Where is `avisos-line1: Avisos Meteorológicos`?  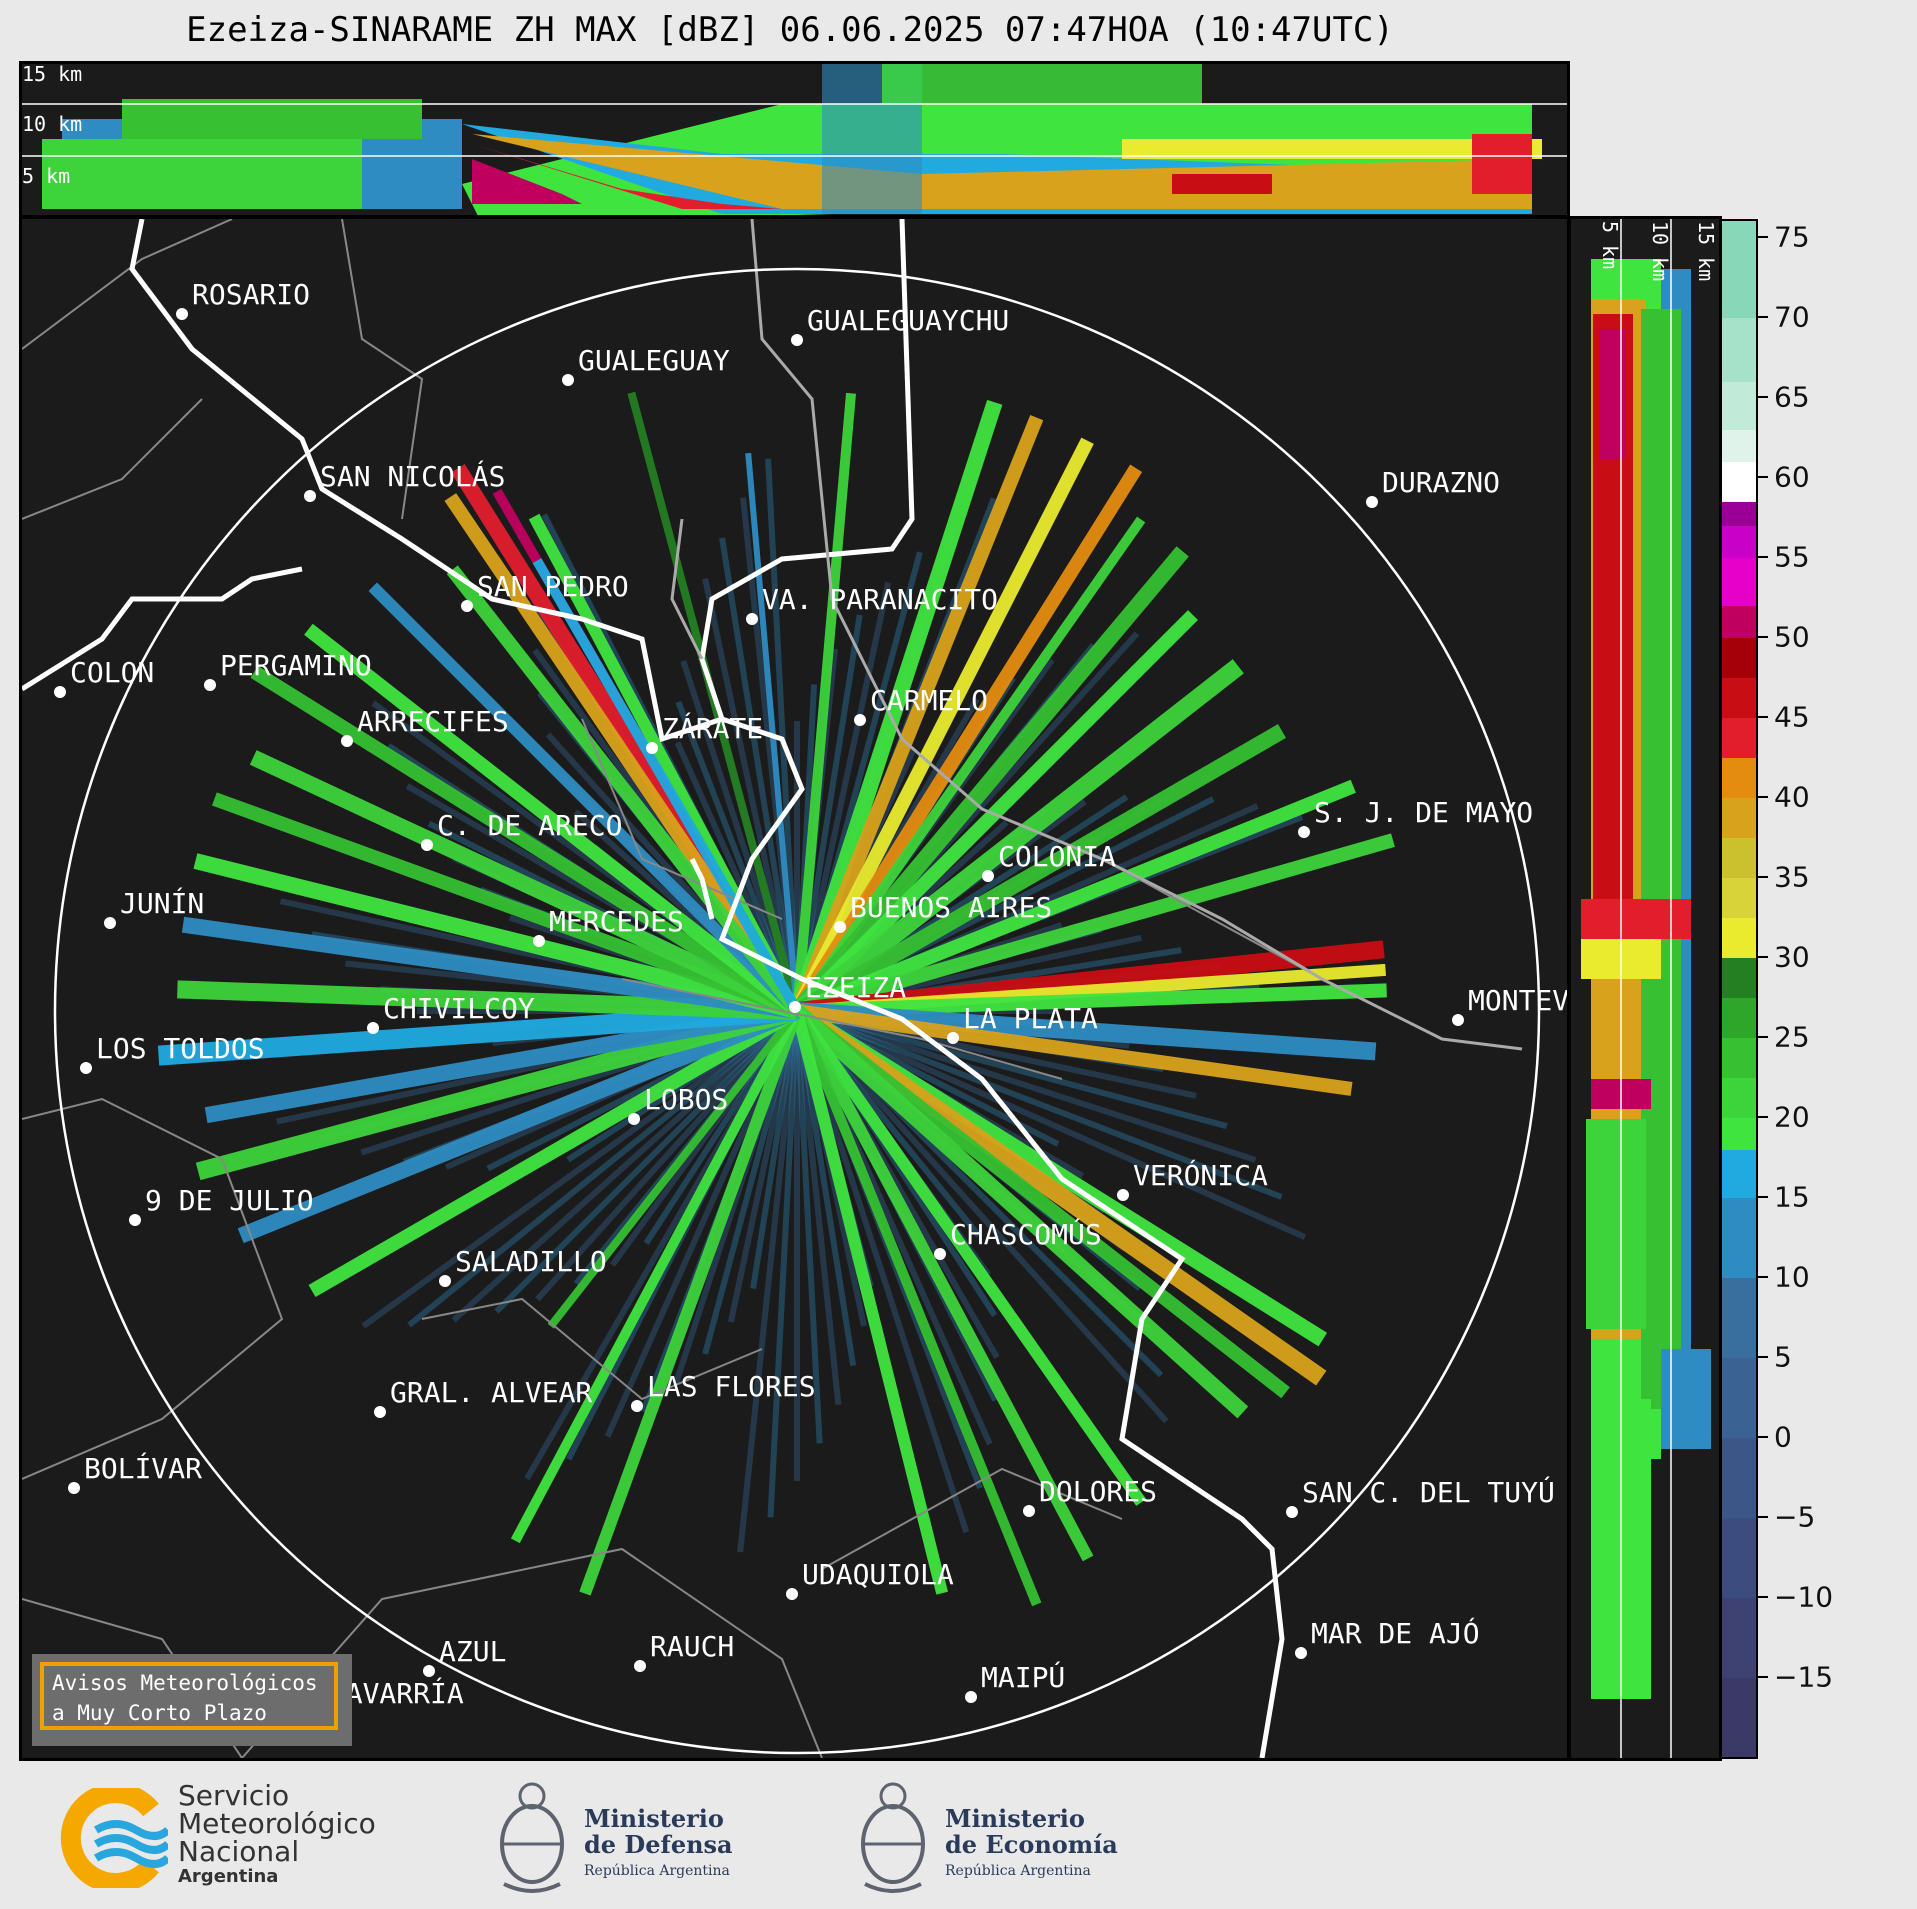 avisos-line1: Avisos Meteorológicos is located at coordinates (185, 1683).